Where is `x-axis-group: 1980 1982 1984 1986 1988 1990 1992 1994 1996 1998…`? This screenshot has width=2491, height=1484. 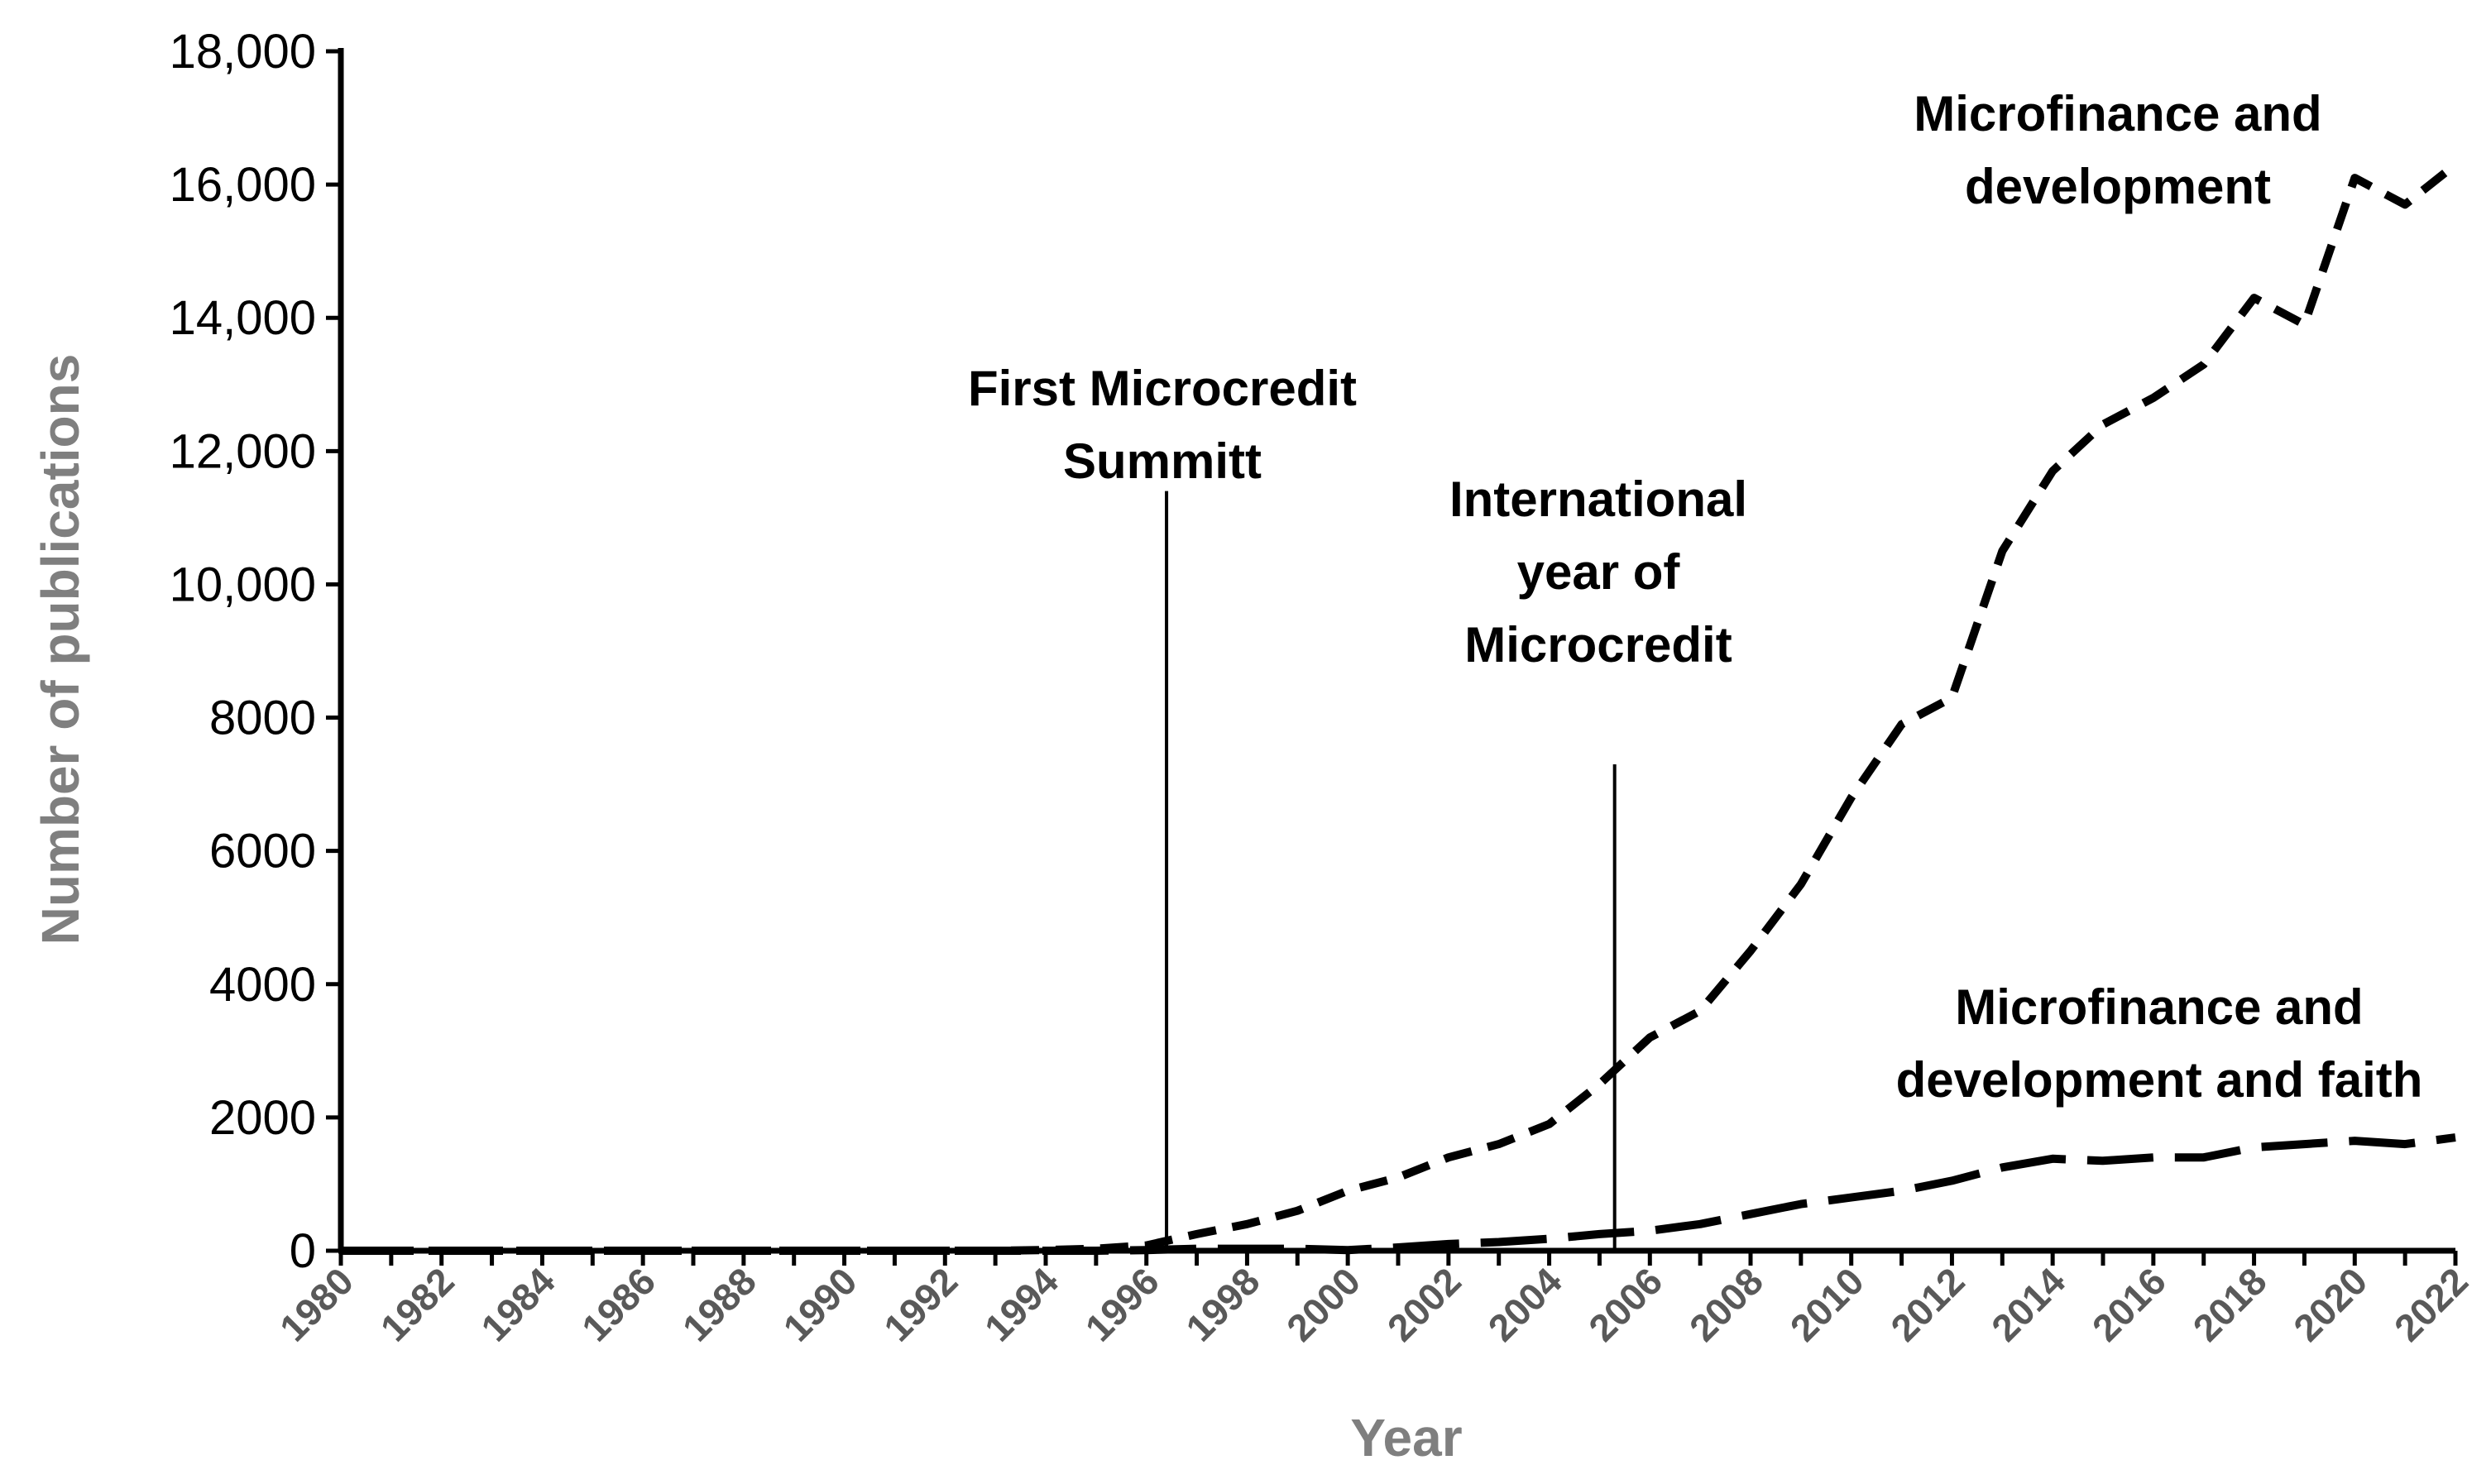
x-axis-group: 1980 1982 1984 1986 1988 1990 1992 1994 1996 1998… is located at coordinates (1373, 1298).